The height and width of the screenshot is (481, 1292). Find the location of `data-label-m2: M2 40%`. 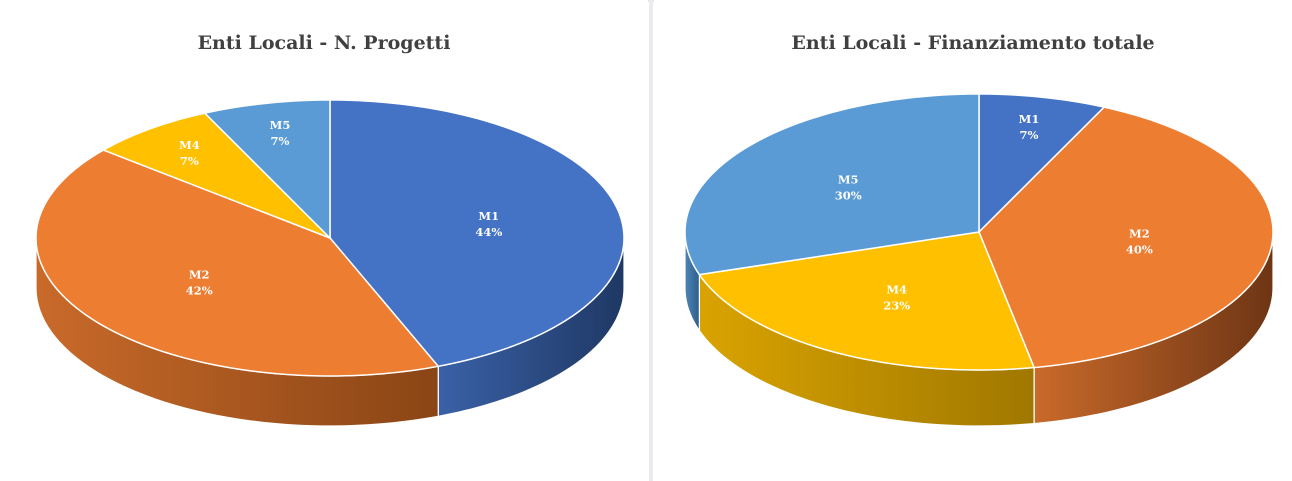

data-label-m2: M2 40% is located at coordinates (1139, 242).